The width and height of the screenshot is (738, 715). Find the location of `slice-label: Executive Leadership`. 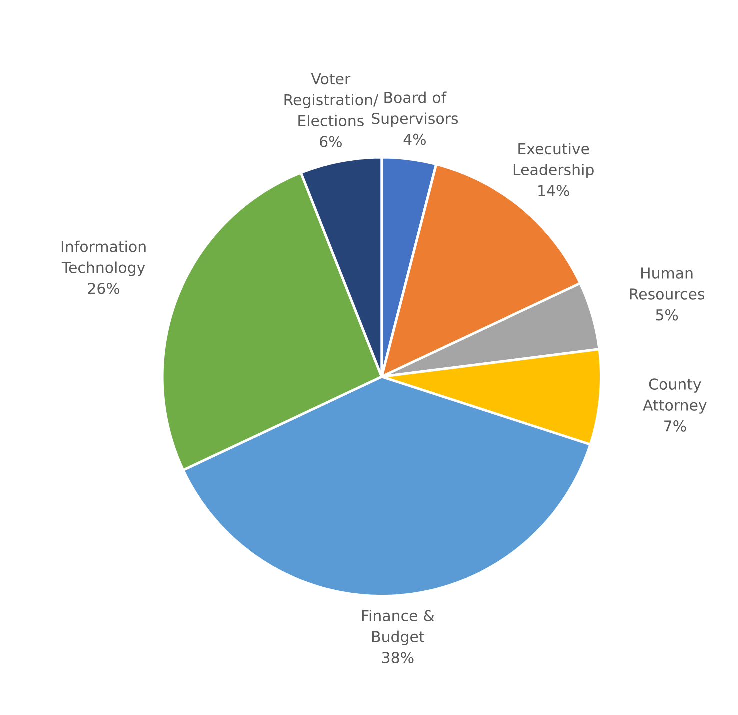

slice-label: Executive Leadership is located at coordinates (554, 160).